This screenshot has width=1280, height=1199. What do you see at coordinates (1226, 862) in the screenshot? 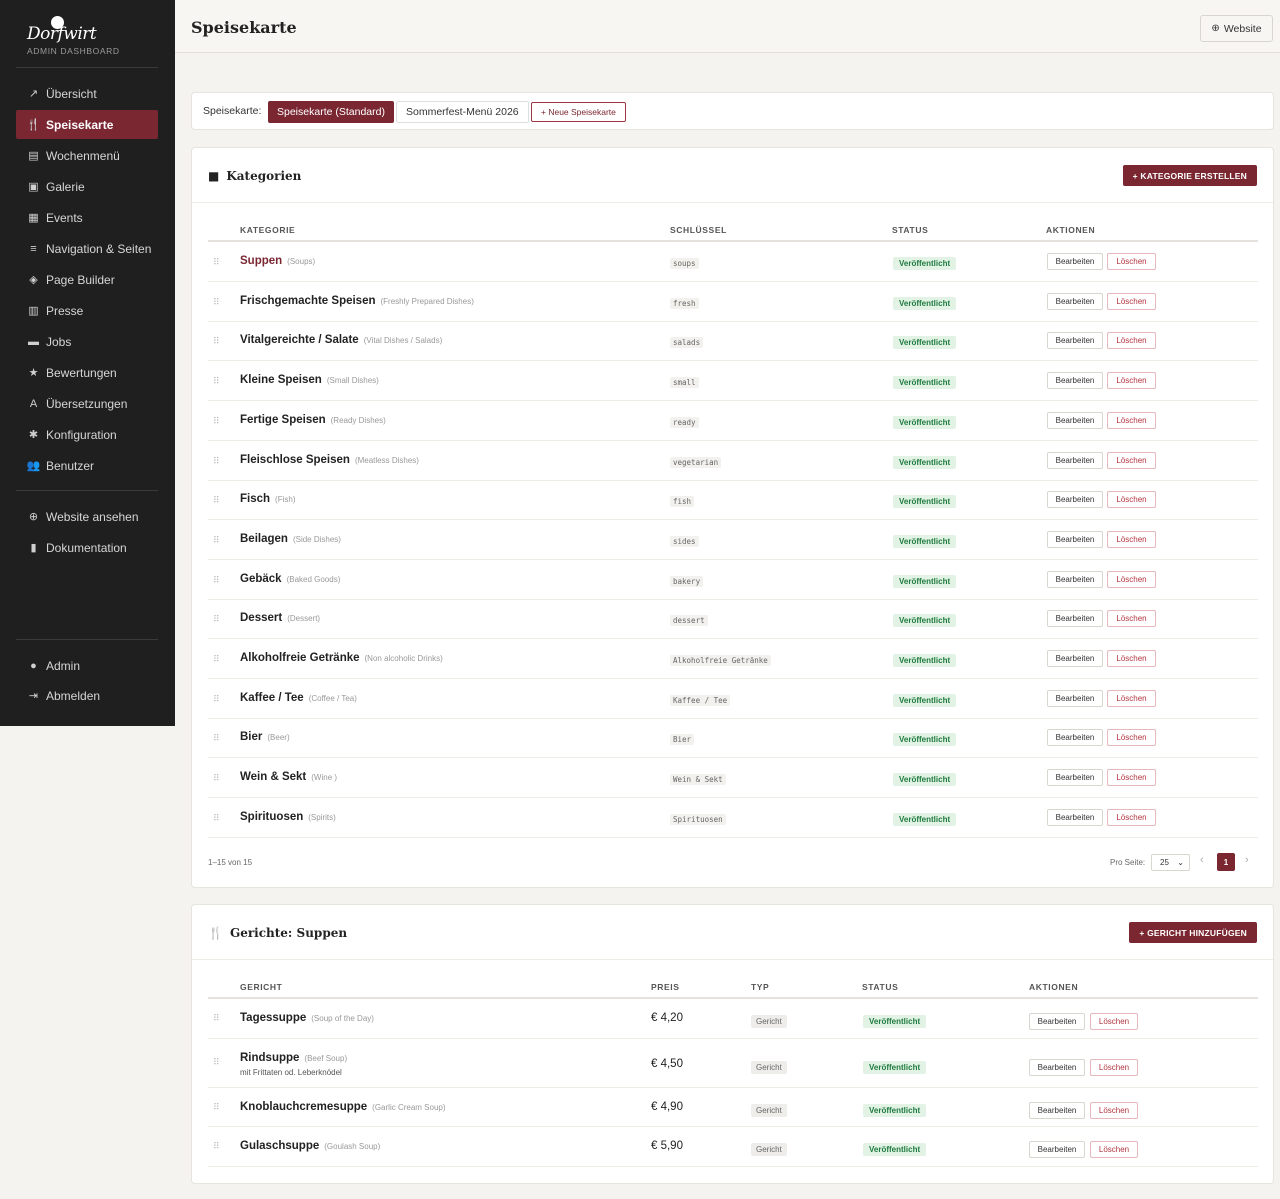
I see `page-button-1: 1` at bounding box center [1226, 862].